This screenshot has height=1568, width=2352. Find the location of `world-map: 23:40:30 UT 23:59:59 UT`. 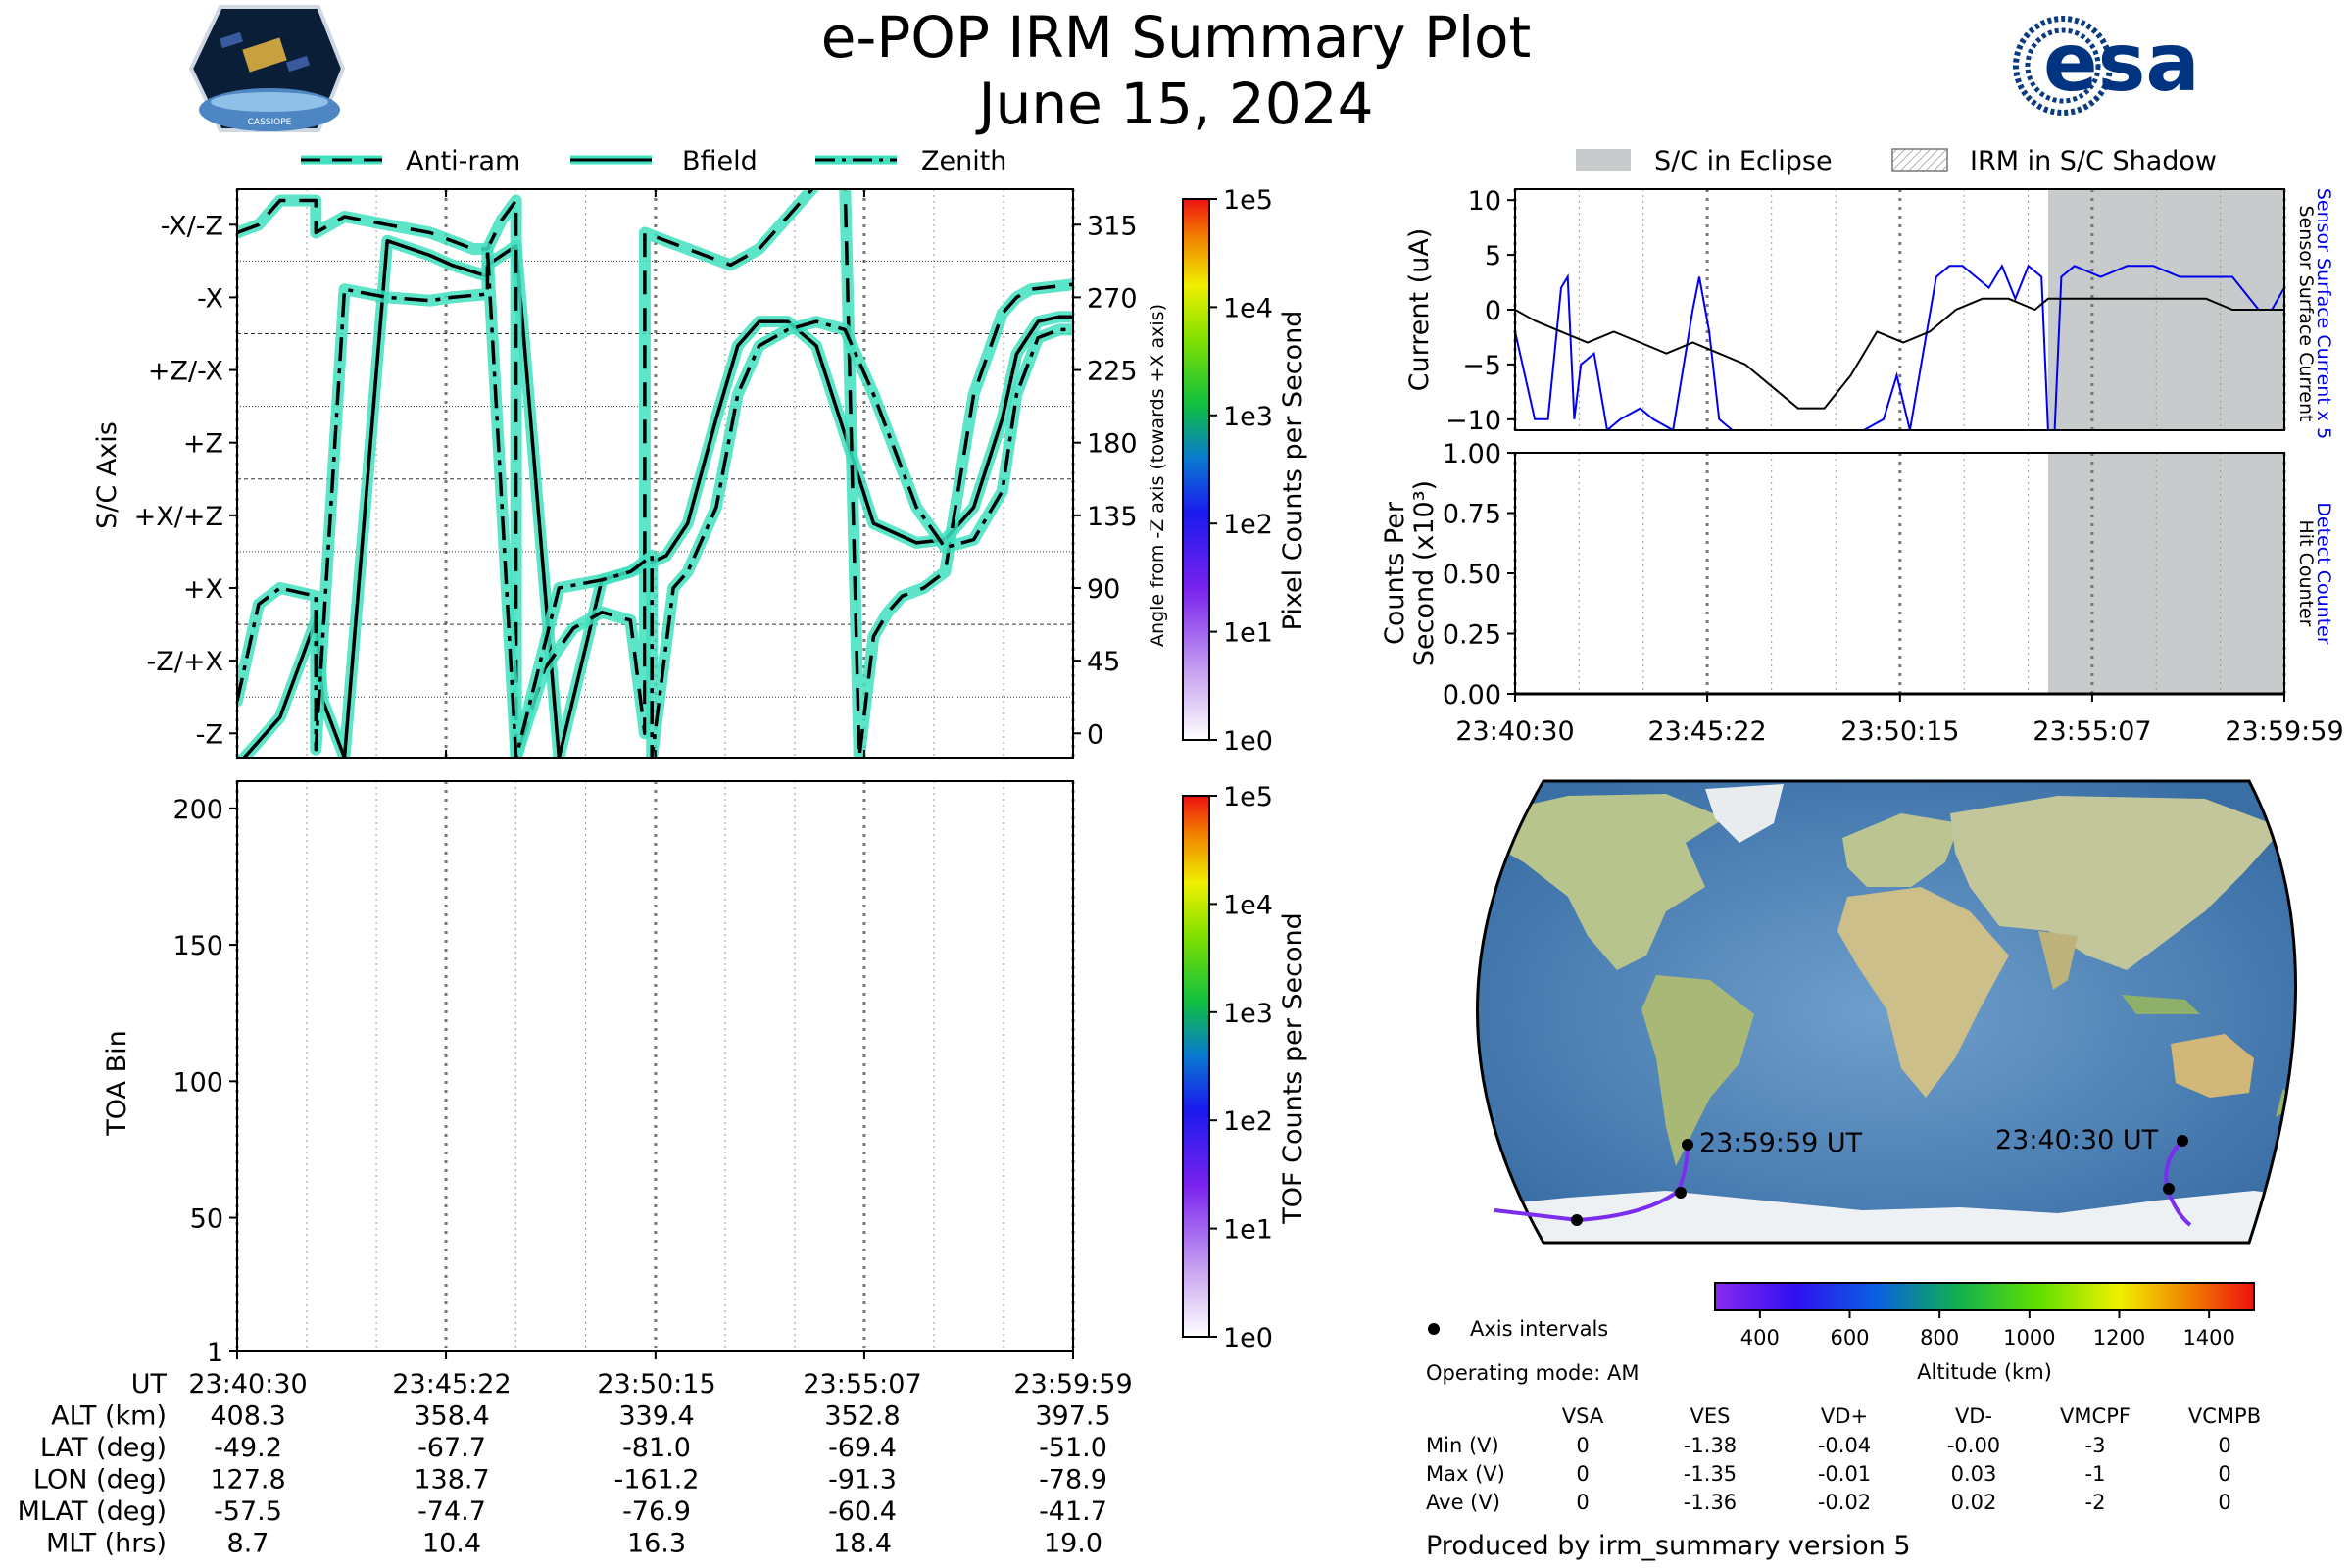

world-map: 23:40:30 UT 23:59:59 UT is located at coordinates (1886, 1012).